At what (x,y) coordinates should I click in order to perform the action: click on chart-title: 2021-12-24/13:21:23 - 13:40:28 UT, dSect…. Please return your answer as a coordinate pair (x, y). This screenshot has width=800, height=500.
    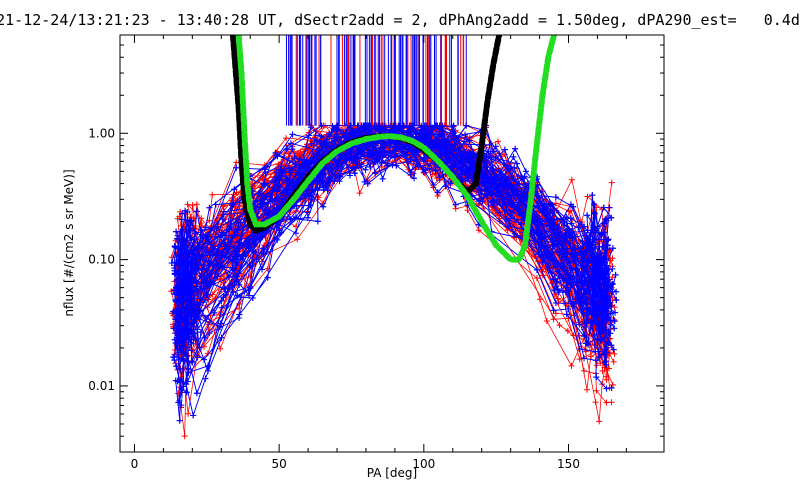
    Looking at the image, I should click on (400, 20).